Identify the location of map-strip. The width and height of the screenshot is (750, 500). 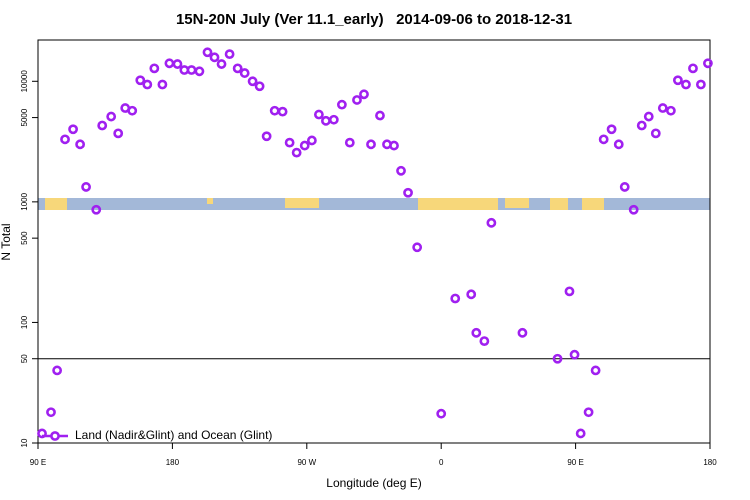
(374, 204).